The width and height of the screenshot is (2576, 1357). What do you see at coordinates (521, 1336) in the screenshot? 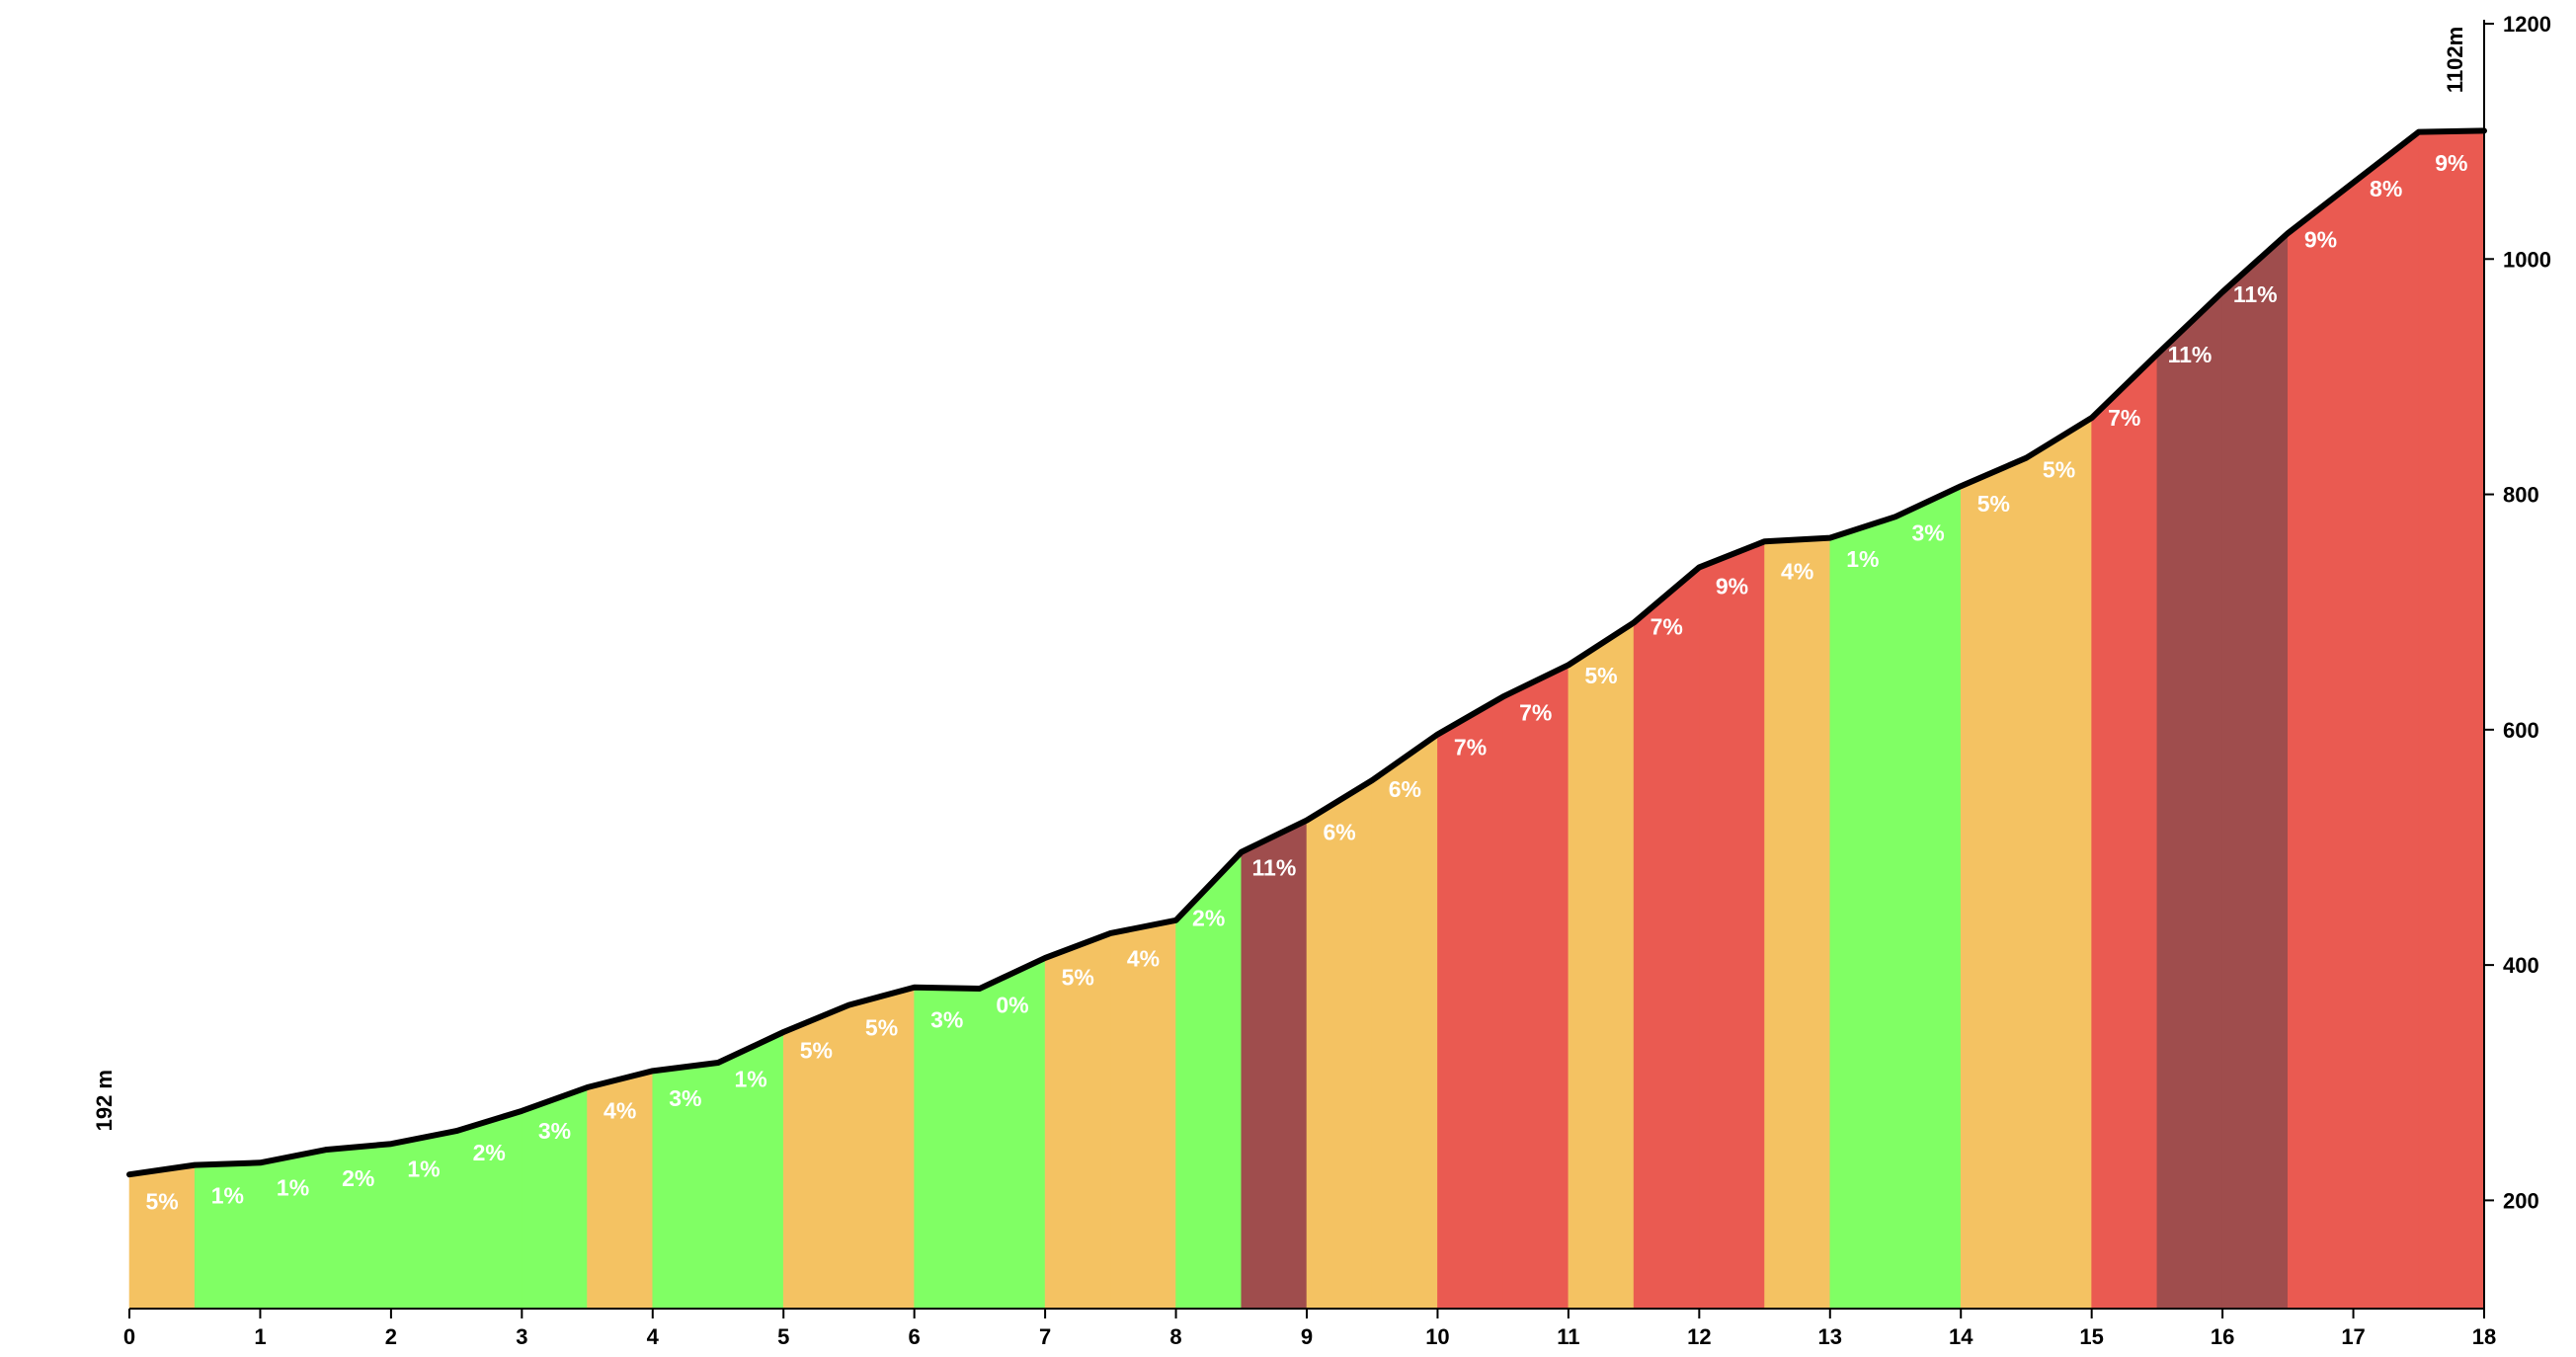
I see `x-tick-label: 3` at bounding box center [521, 1336].